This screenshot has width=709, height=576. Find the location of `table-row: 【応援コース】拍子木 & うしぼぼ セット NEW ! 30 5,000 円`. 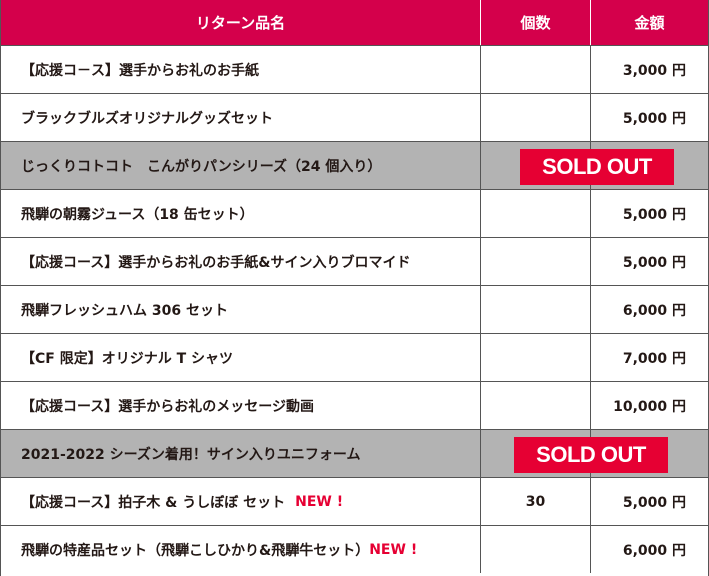

table-row: 【応援コース】拍子木 & うしぼぼ セット NEW ! 30 5,000 円 is located at coordinates (354, 501).